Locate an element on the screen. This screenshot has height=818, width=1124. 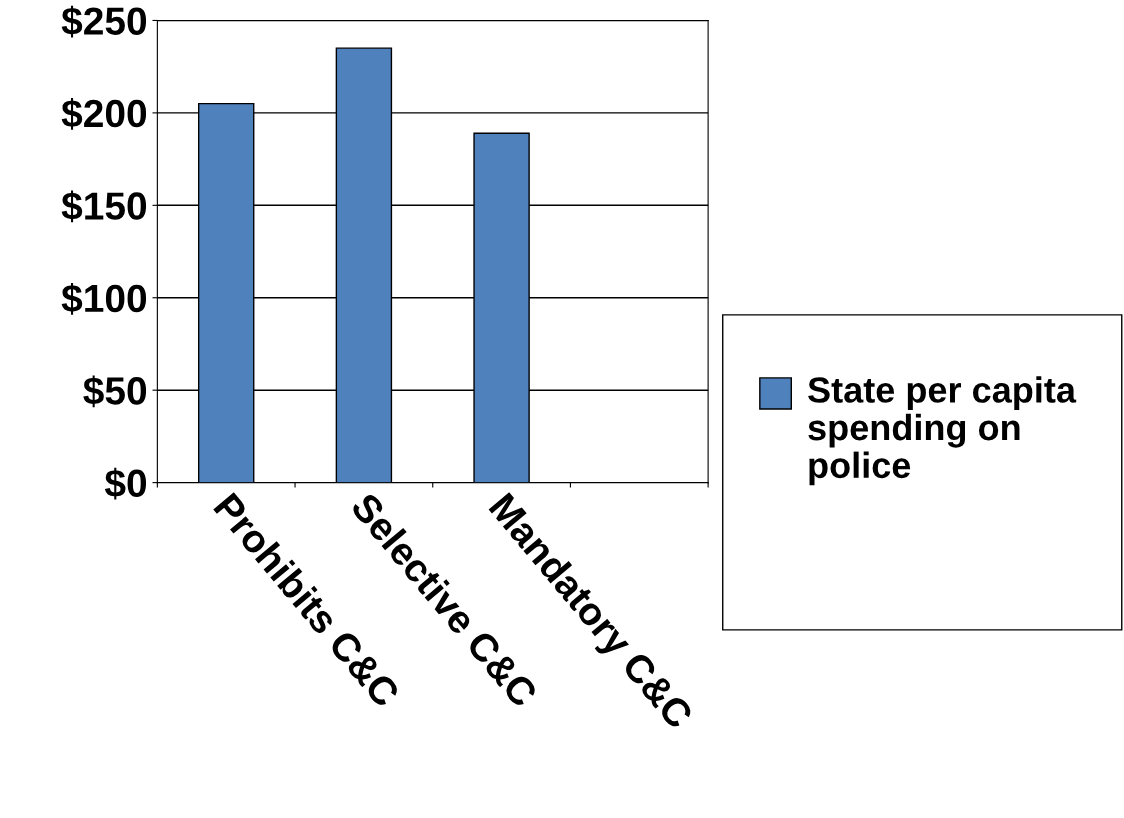
y-tick-label: $0 is located at coordinates (125, 483).